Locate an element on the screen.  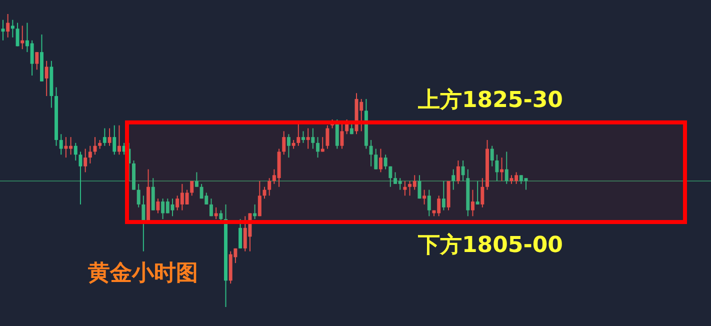
annotation: 上方1825-30 is located at coordinates (490, 100).